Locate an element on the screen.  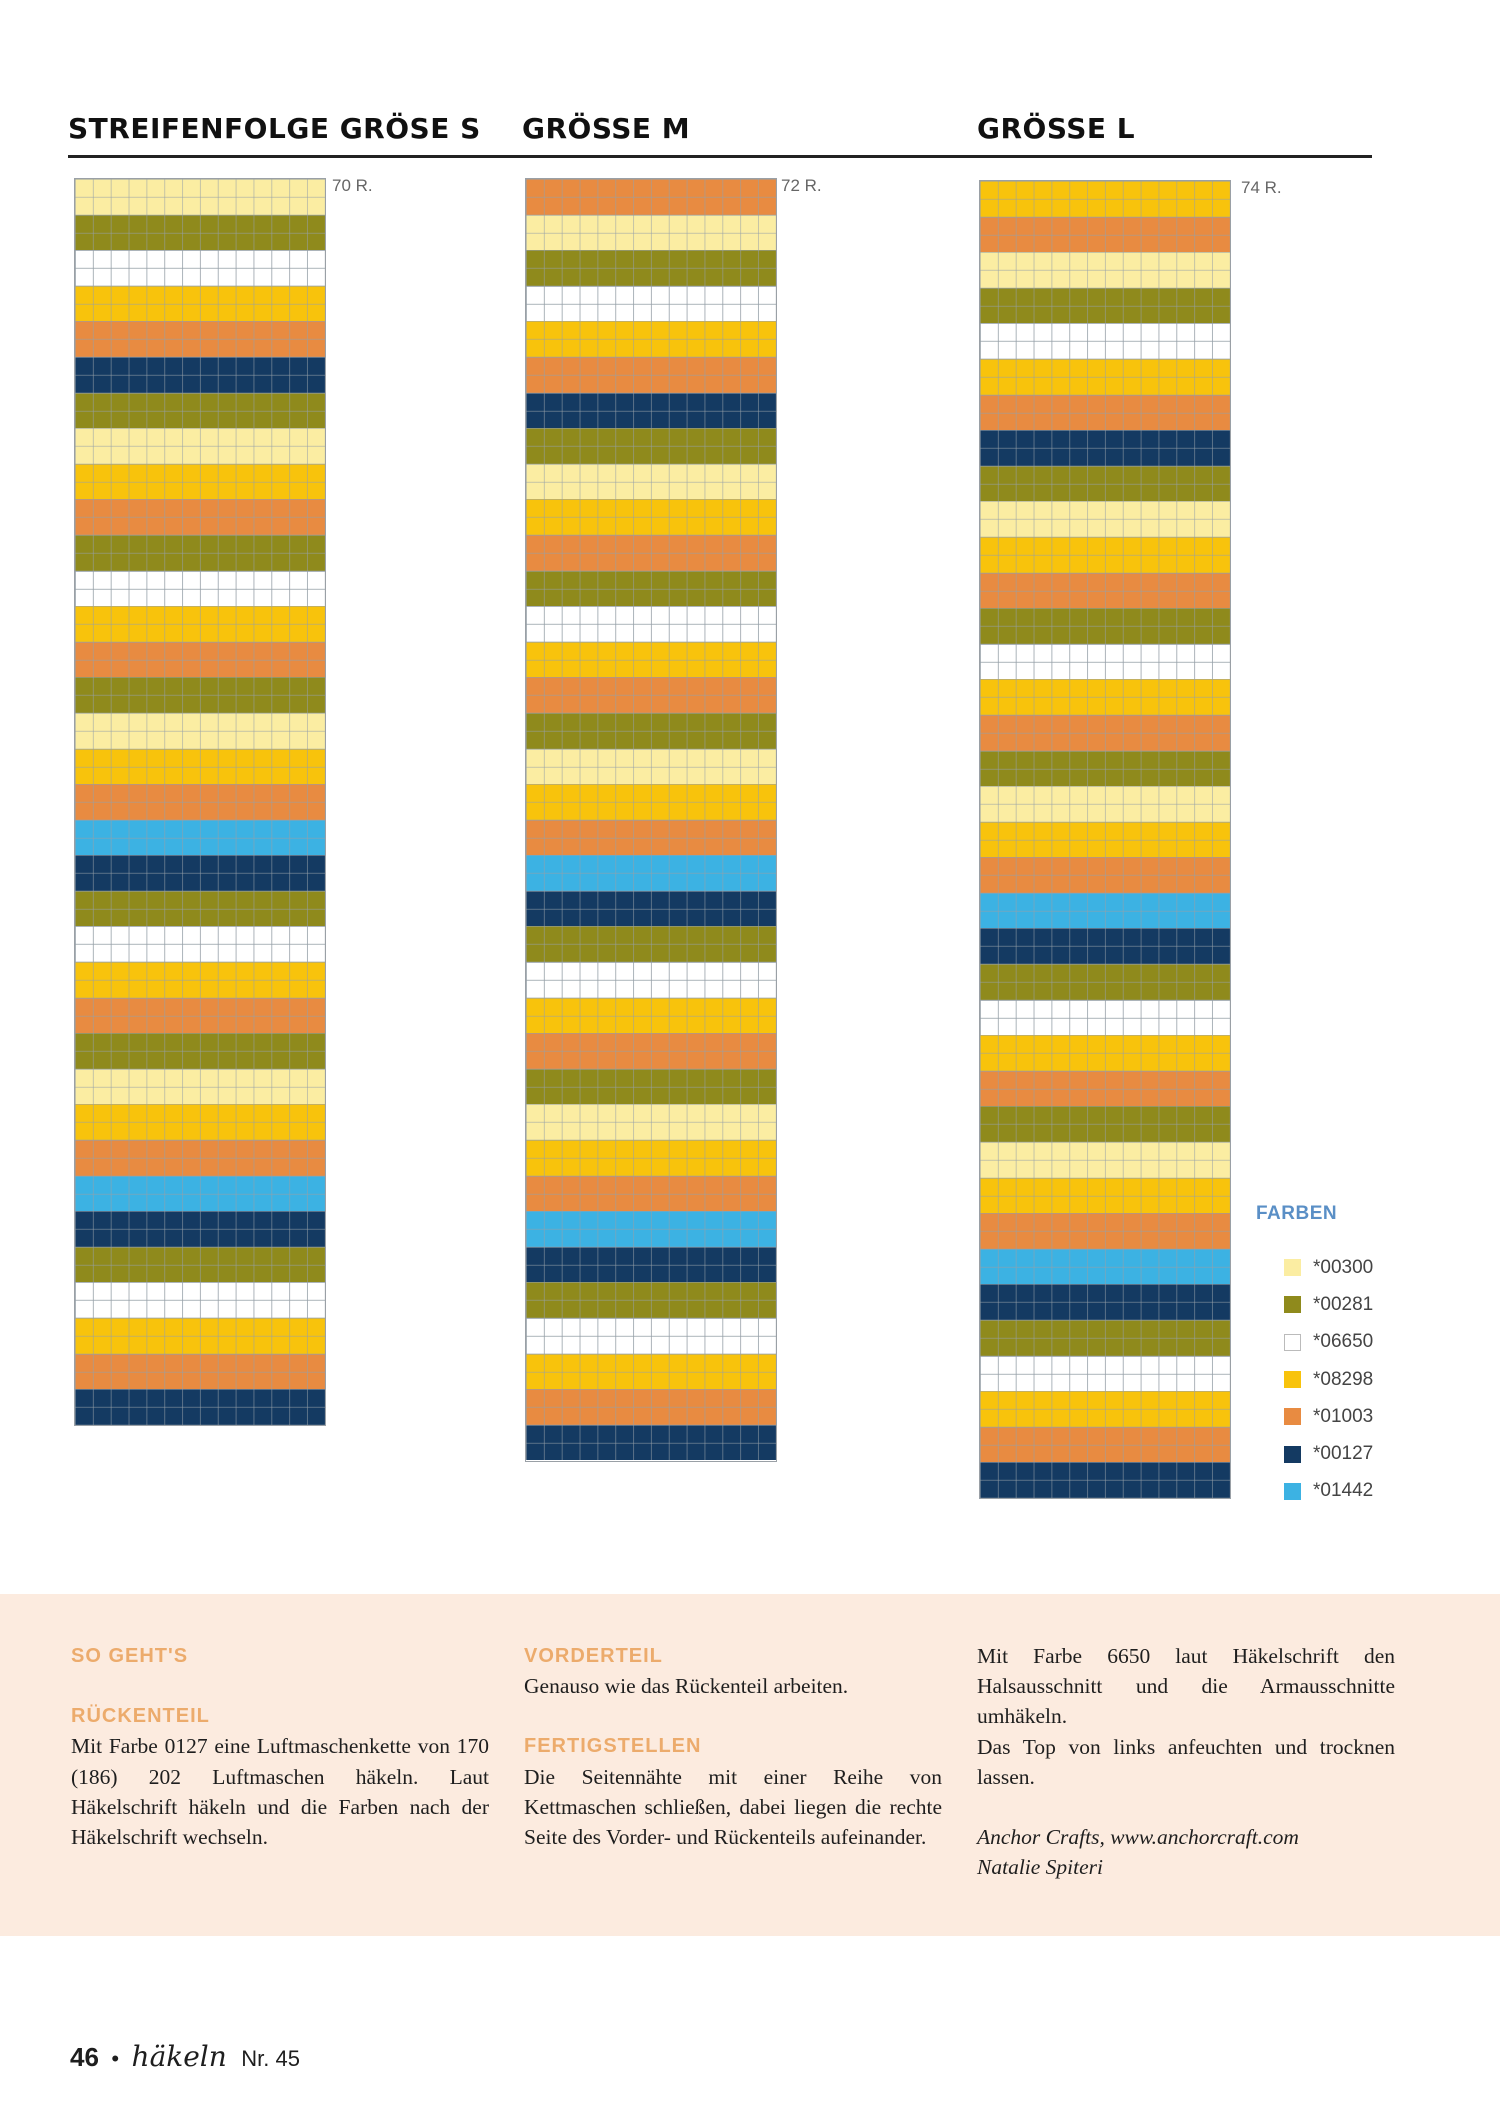
legend-label: *00300 is located at coordinates (1343, 1267).